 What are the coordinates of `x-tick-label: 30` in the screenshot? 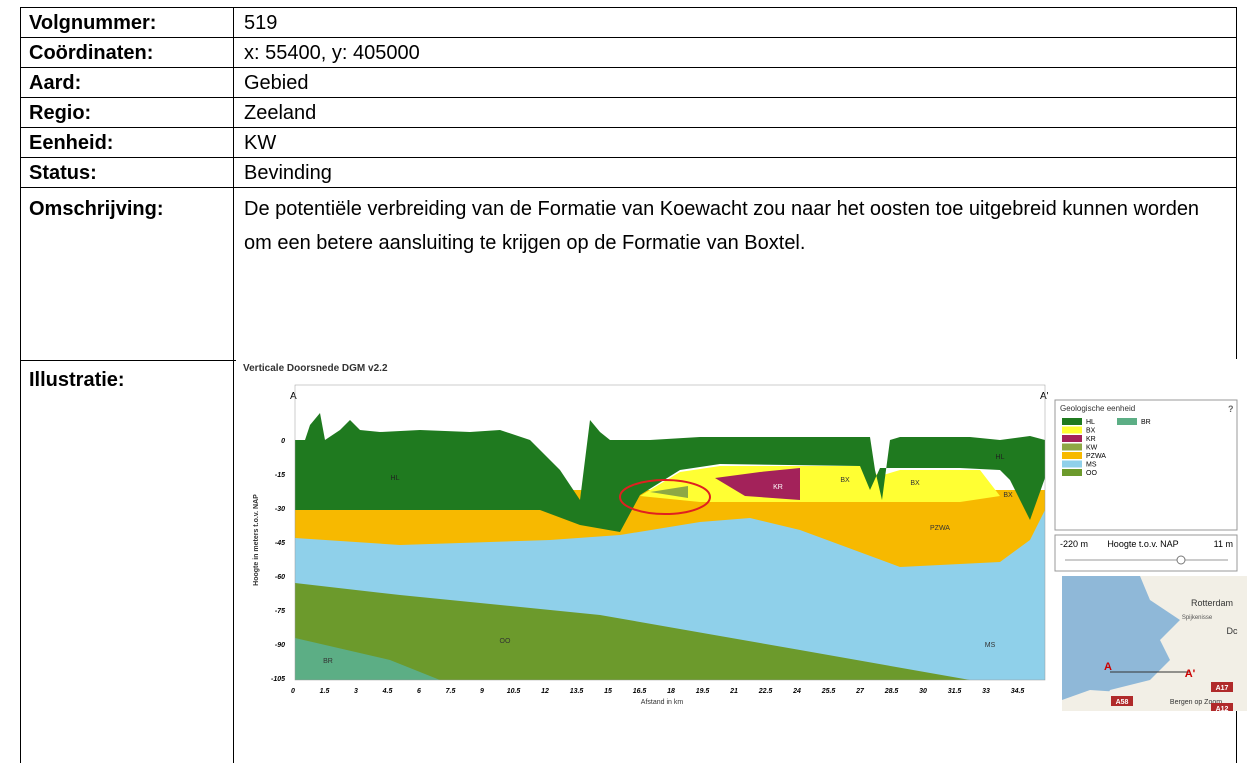 It's located at (923, 691).